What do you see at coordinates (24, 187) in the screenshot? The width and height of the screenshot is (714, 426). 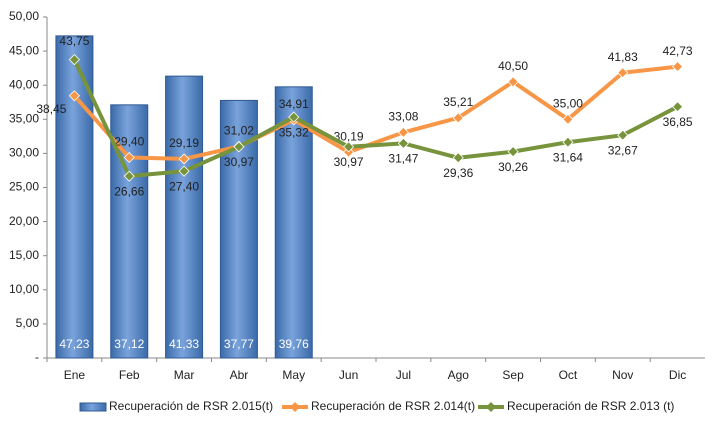 I see `y-tick-label: 25,00` at bounding box center [24, 187].